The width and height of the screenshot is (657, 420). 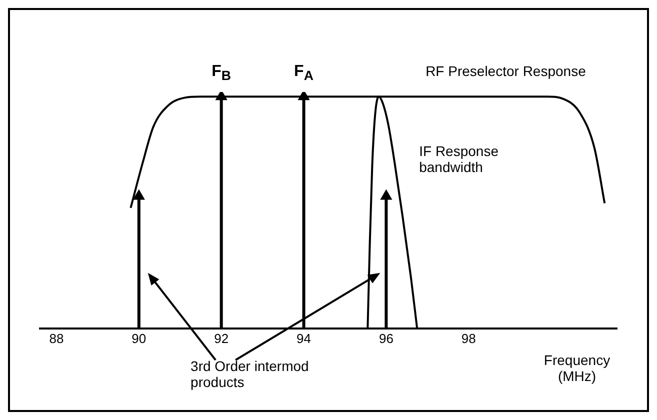 I want to click on annotation: F$_{A}$, so click(x=304, y=72).